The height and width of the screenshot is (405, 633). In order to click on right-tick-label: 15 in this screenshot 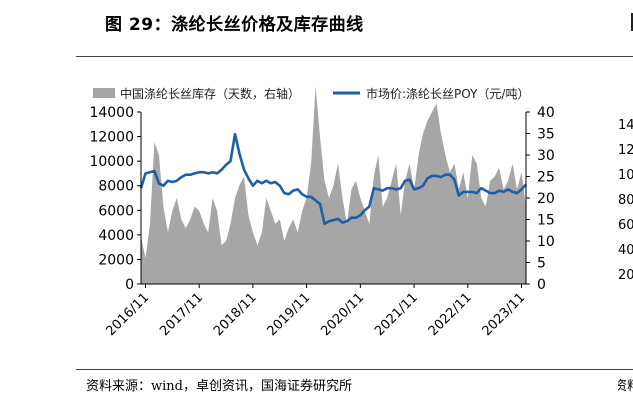, I will do `click(546, 221)`.